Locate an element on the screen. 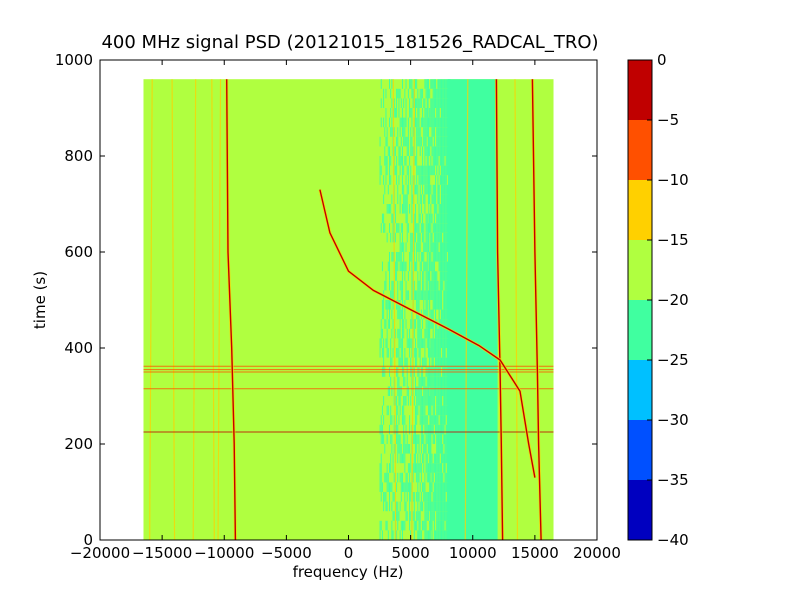 This screenshot has width=800, height=600. y-tick-label: 0 is located at coordinates (88, 540).